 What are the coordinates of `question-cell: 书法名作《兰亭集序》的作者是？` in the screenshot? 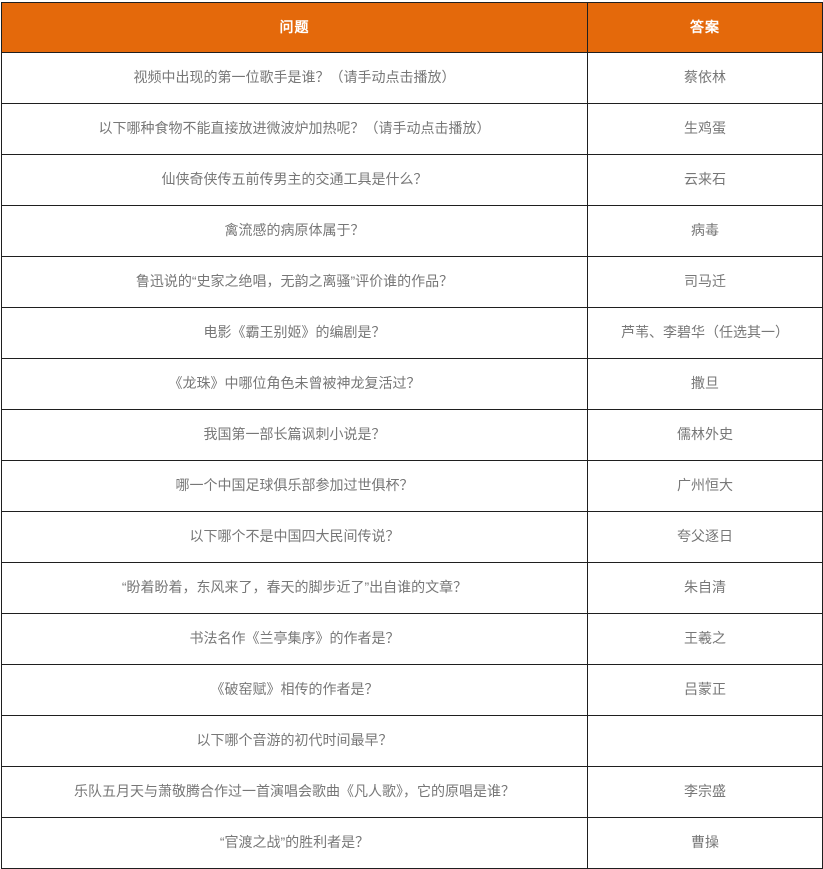 It's located at (294, 639).